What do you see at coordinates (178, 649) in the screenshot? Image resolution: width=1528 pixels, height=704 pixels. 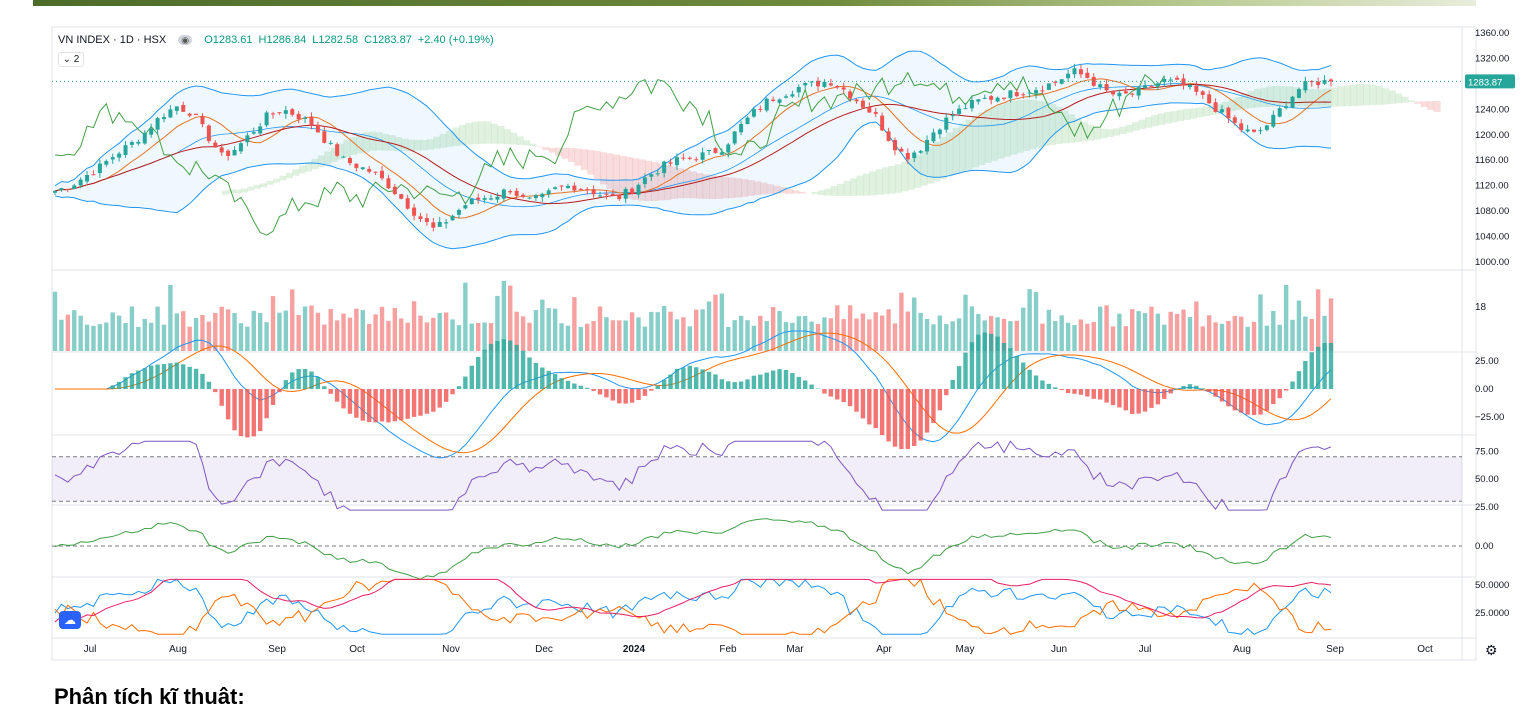 I see `time-axis-tick-label: Aug` at bounding box center [178, 649].